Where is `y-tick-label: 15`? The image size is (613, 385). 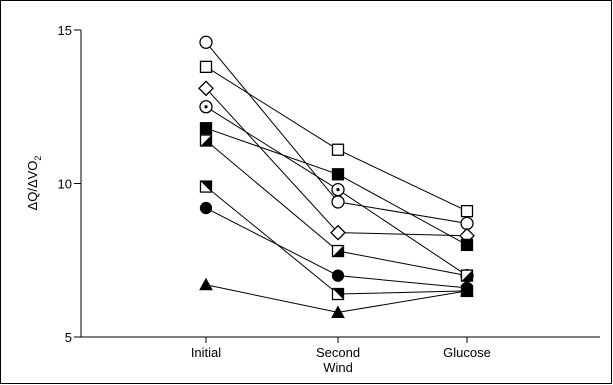
y-tick-label: 15 is located at coordinates (65, 30).